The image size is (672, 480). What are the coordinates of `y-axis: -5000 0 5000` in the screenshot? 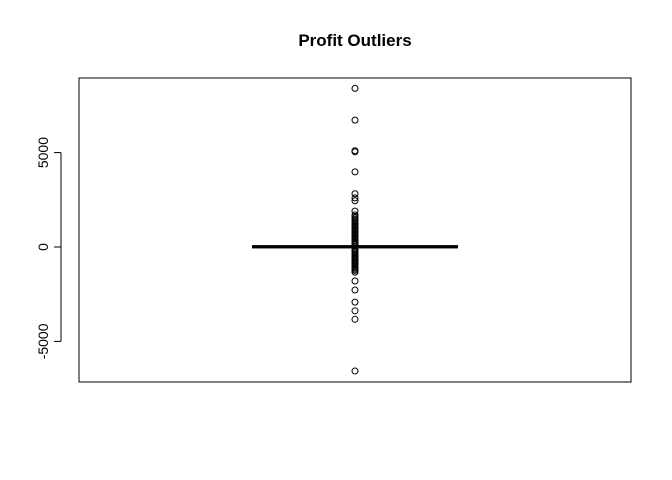 It's located at (48, 248).